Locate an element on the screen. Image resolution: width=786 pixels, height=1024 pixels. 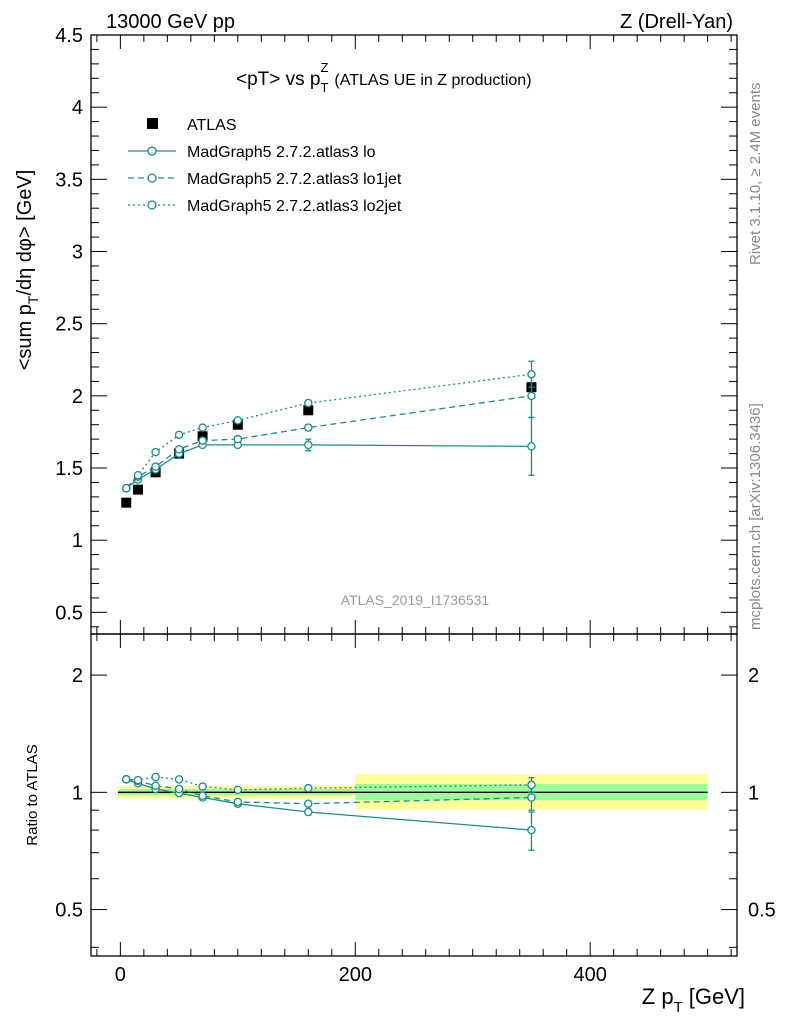
ratio-y-tick-label-right: 1 is located at coordinates (753, 793).